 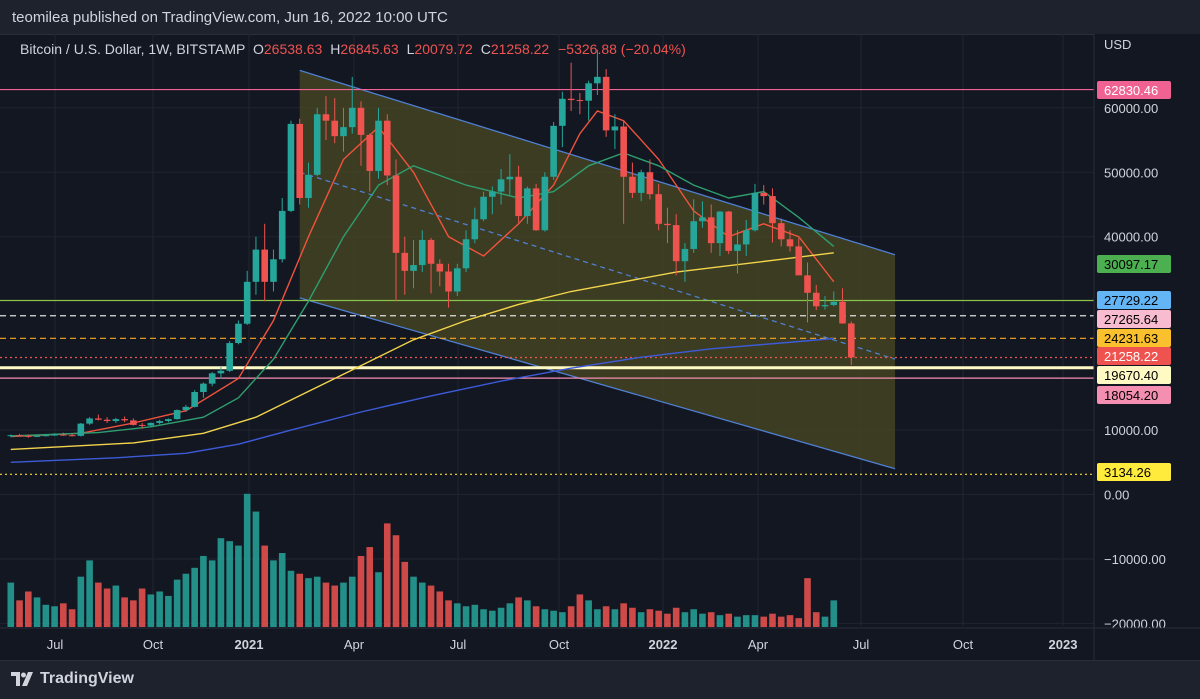 I want to click on tradingview-logo: TradingView, so click(x=72, y=679).